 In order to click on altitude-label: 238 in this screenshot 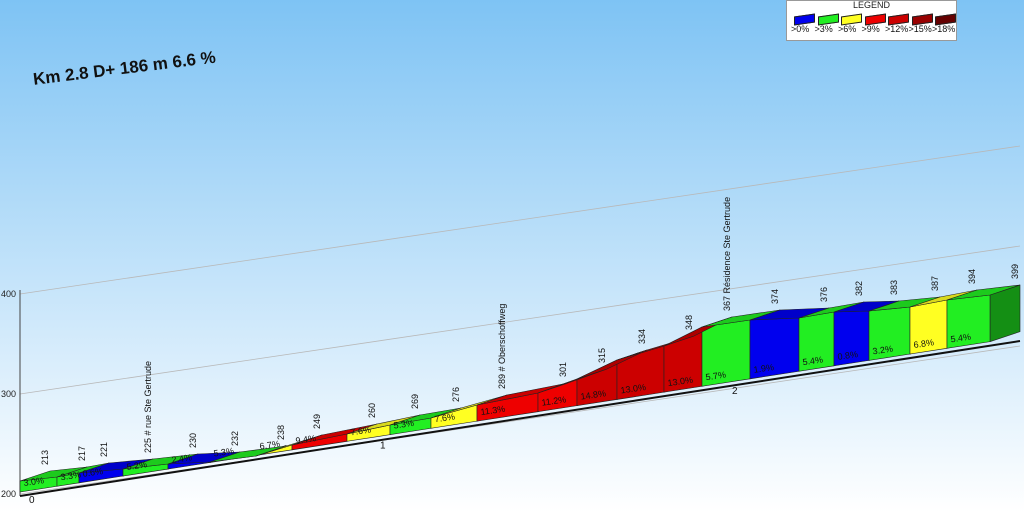, I will do `click(281, 432)`.